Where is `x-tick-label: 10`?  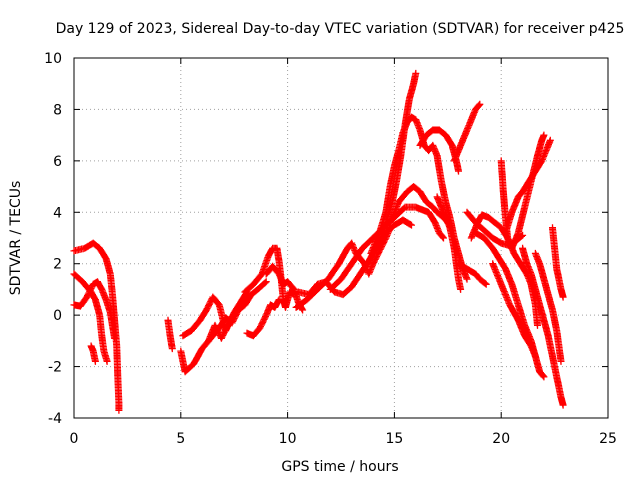
x-tick-label: 10 is located at coordinates (288, 439).